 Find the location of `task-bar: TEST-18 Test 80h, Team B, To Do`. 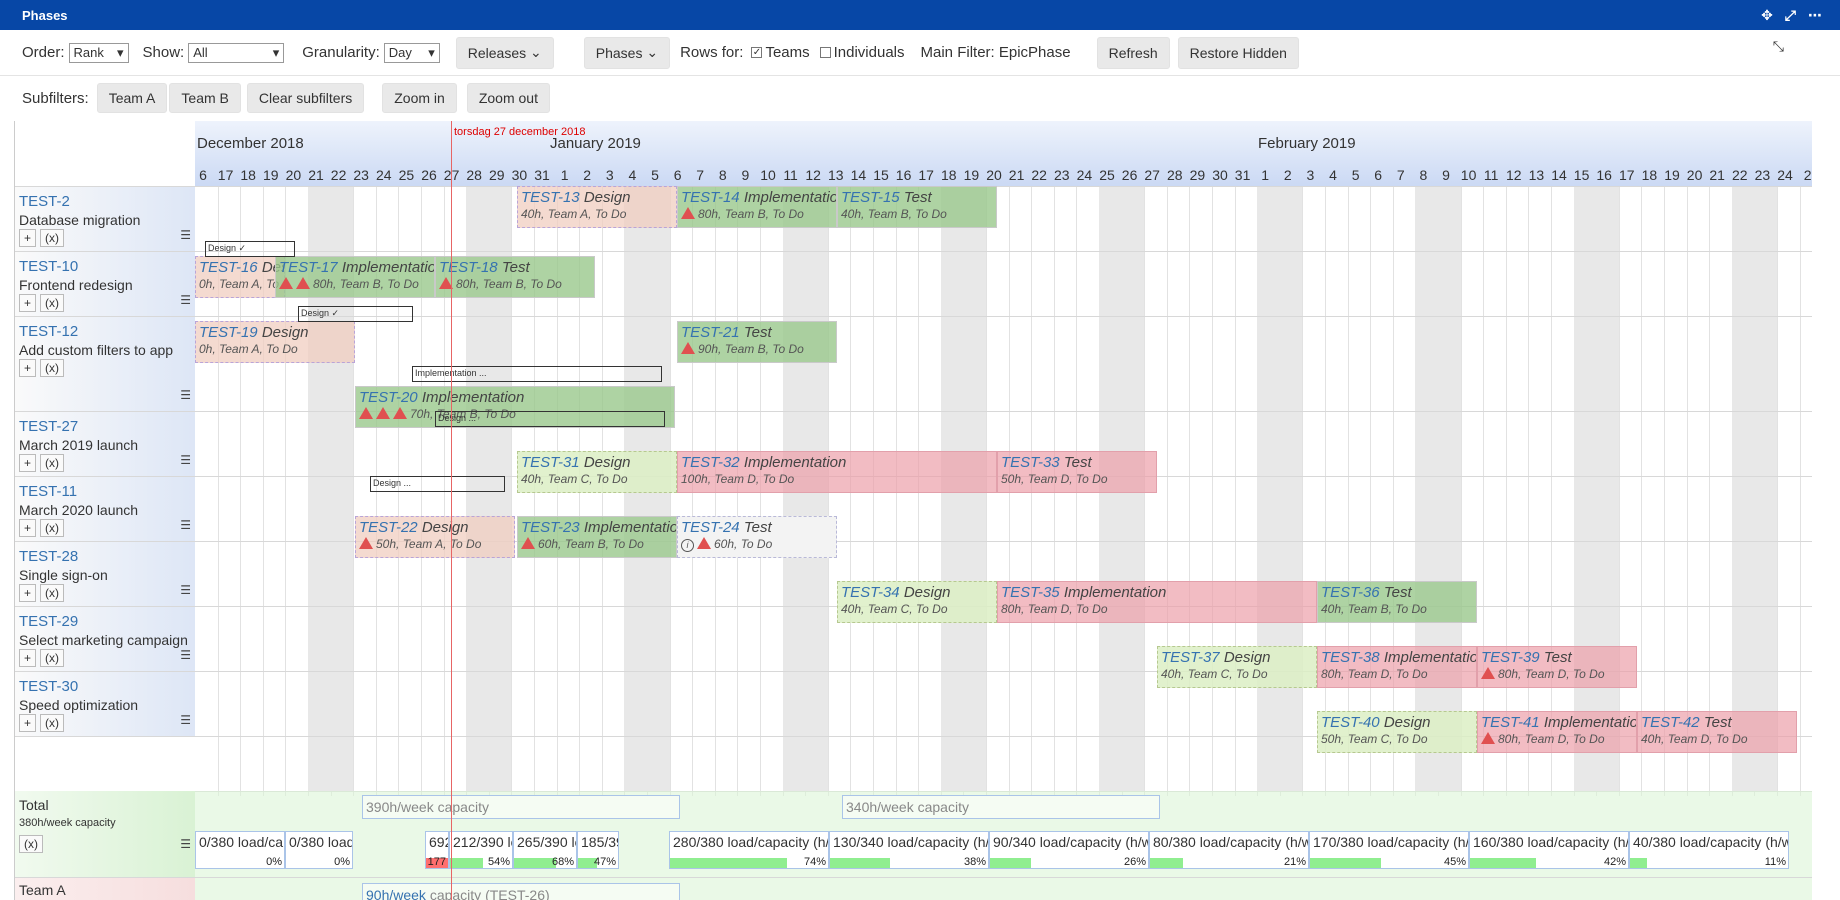

task-bar: TEST-18 Test 80h, Team B, To Do is located at coordinates (515, 277).